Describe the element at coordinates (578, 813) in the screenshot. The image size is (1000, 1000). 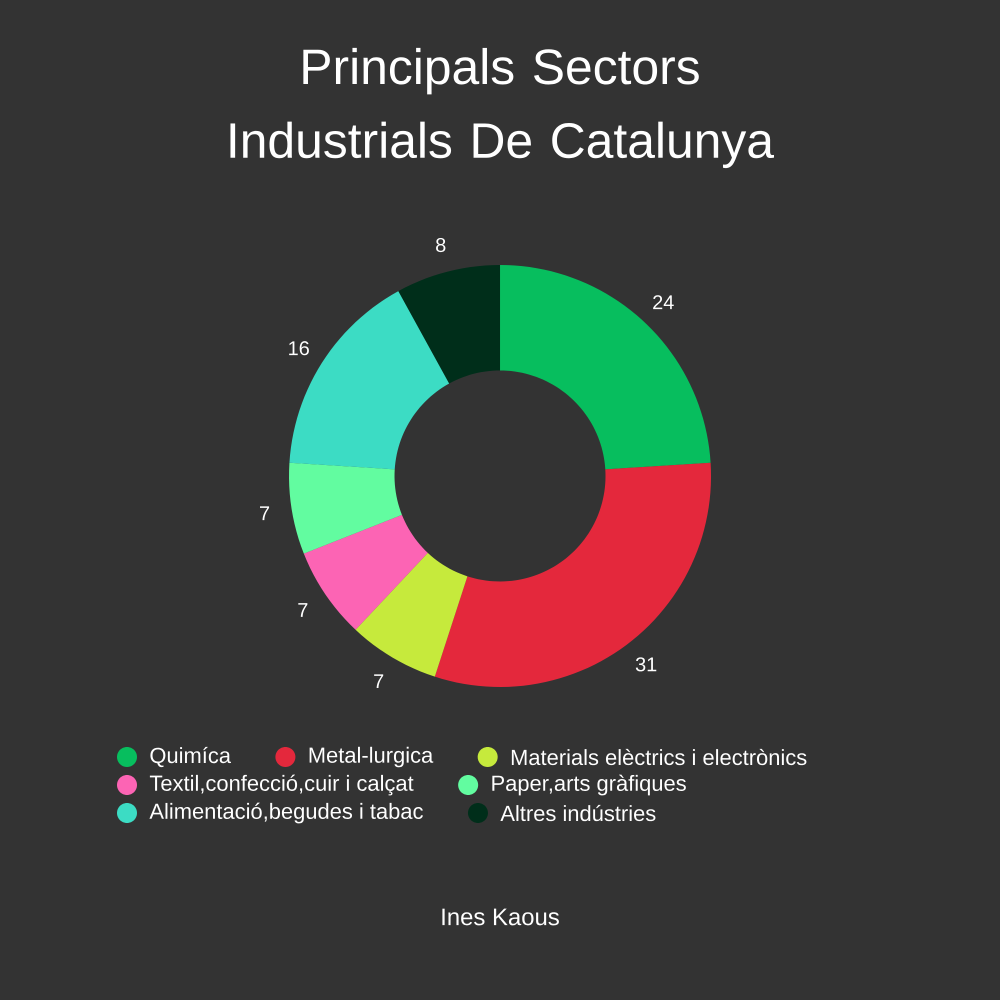
I see `legend-label: Altres indústries` at that location.